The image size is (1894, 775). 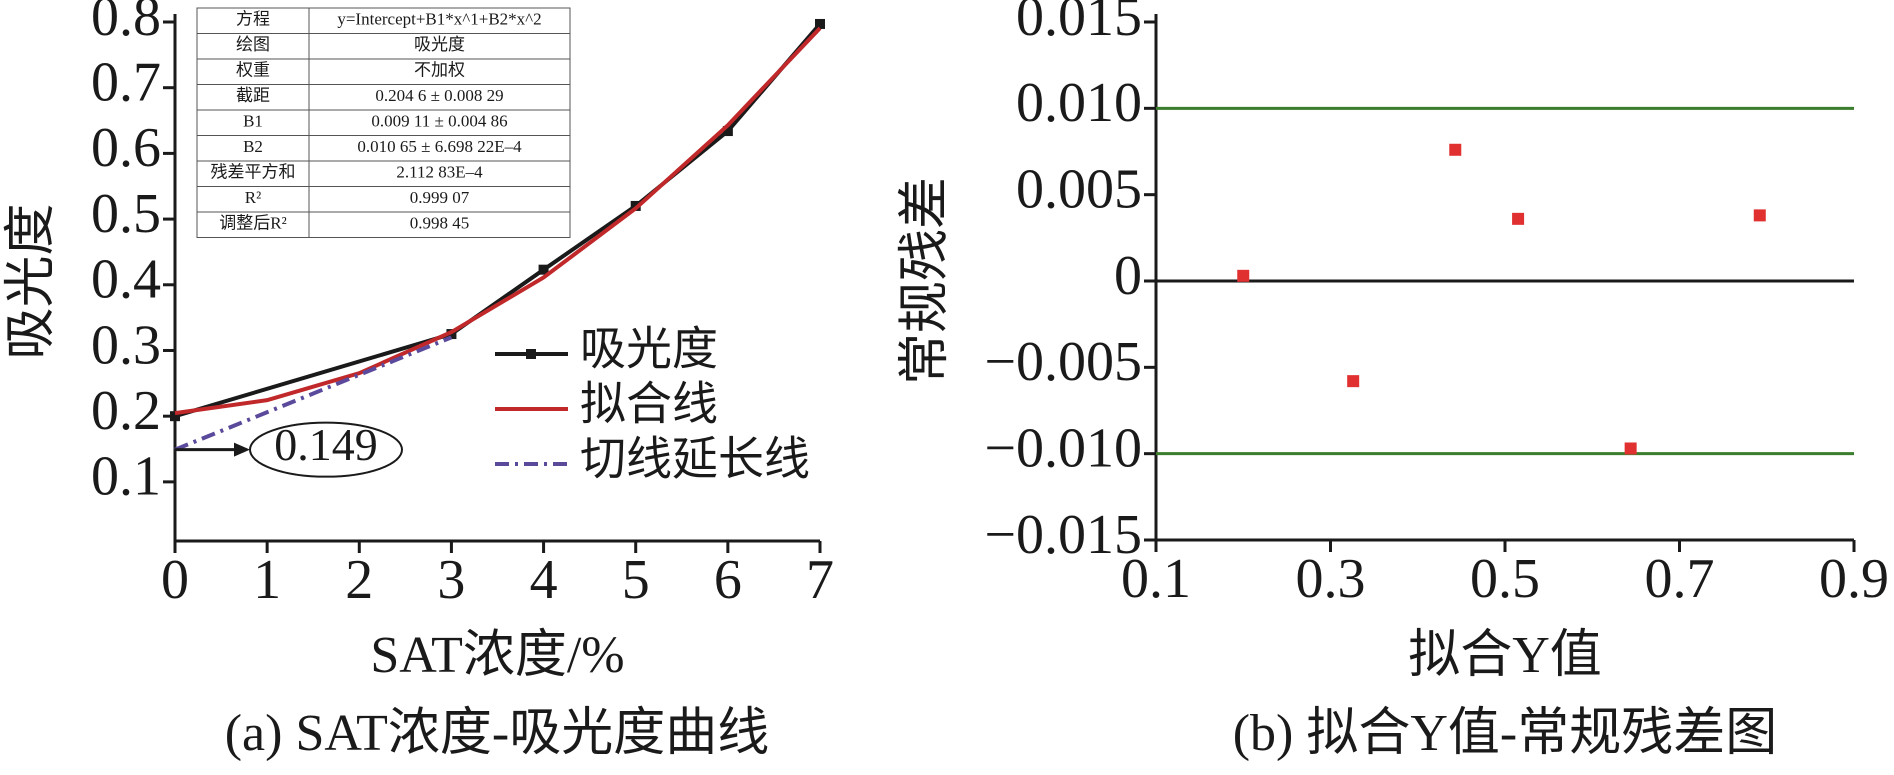 I want to click on y-tick-label: 0.6, so click(x=126, y=148).